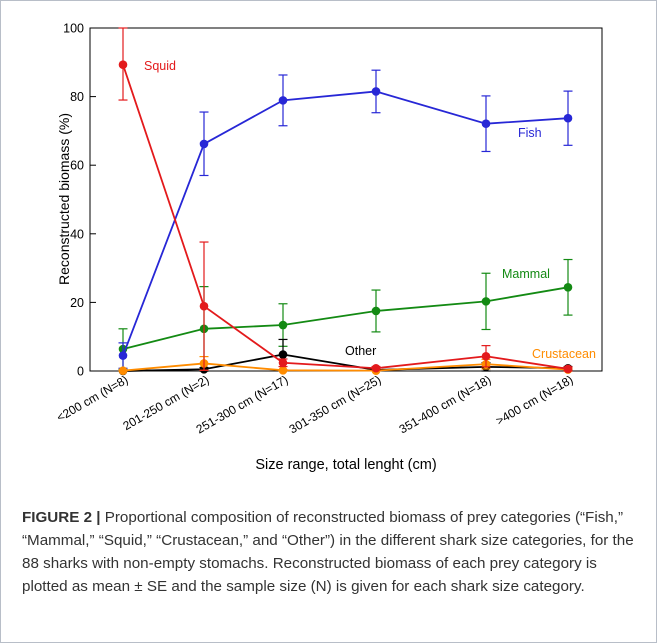 The image size is (657, 643). What do you see at coordinates (79, 200) in the screenshot?
I see `y-axis-ticks: 0 20 40 60 80 100` at bounding box center [79, 200].